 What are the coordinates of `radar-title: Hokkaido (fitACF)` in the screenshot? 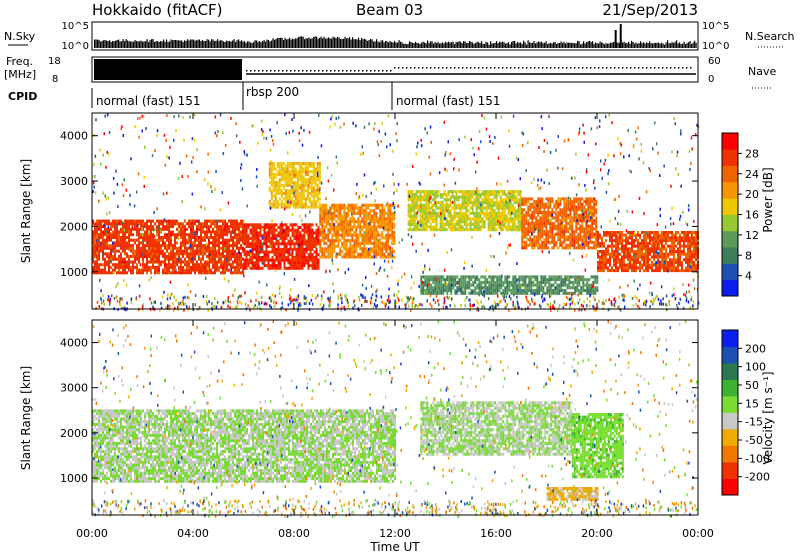 It's located at (157, 10).